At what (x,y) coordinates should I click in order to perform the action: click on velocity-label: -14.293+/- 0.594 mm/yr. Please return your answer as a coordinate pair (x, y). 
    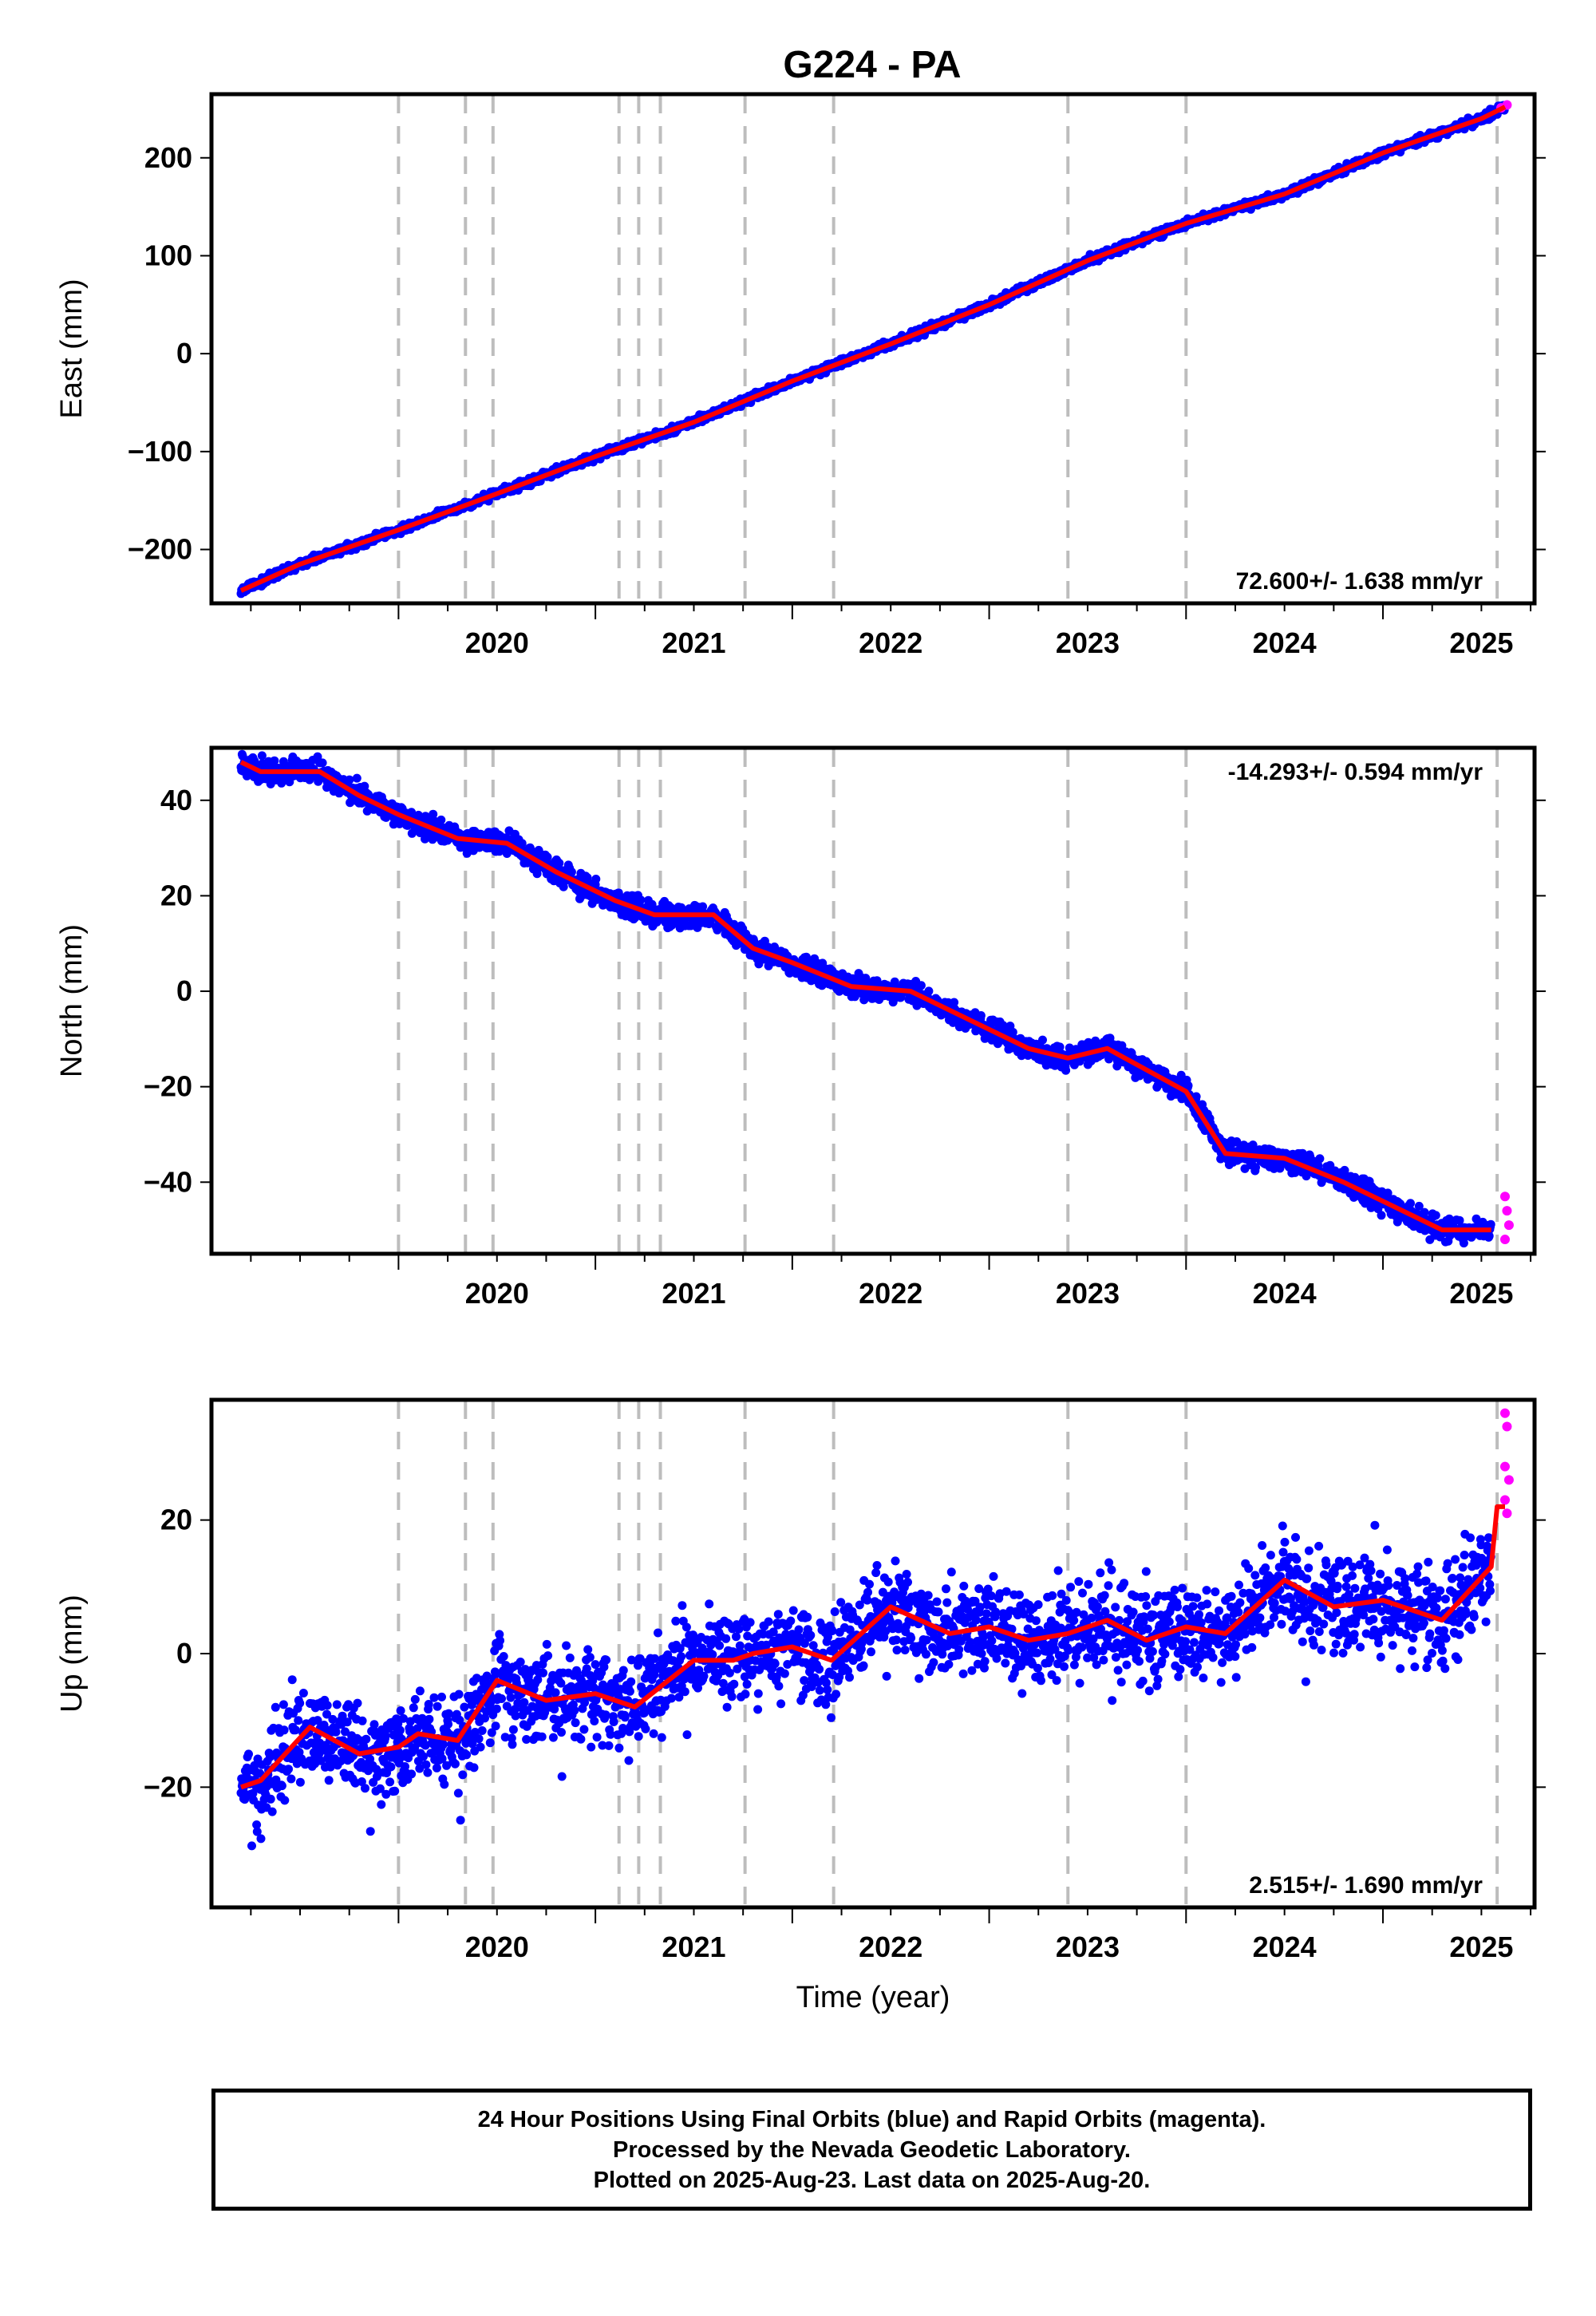
    Looking at the image, I should click on (1355, 772).